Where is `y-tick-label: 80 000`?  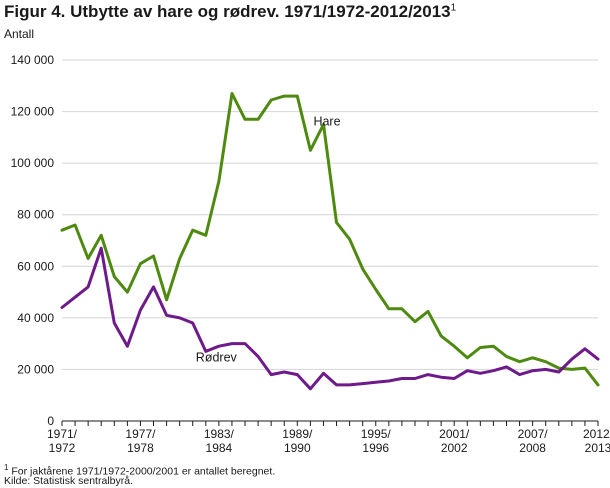
y-tick-label: 80 000 is located at coordinates (35, 215).